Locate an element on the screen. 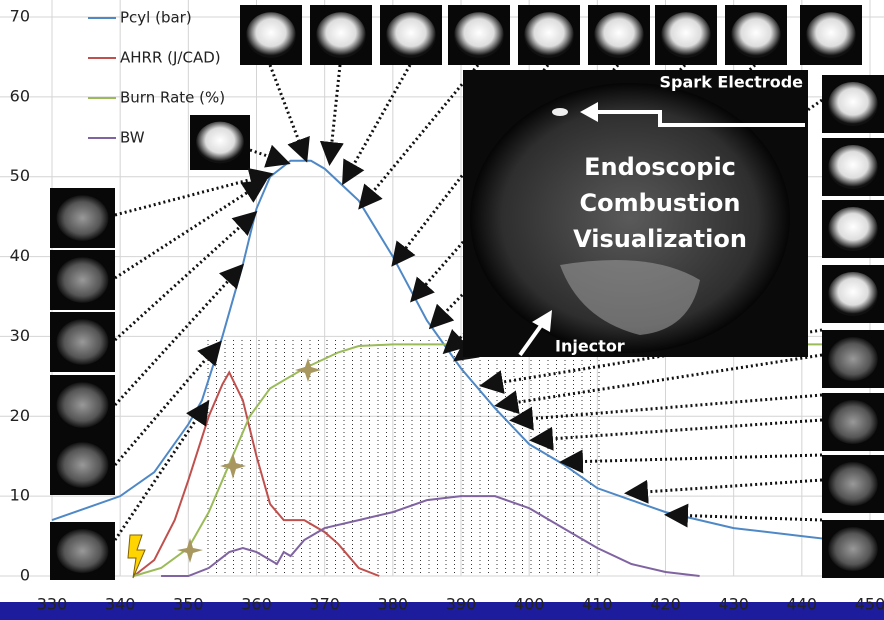  legend-label: Burn Rate (%) is located at coordinates (172, 98).